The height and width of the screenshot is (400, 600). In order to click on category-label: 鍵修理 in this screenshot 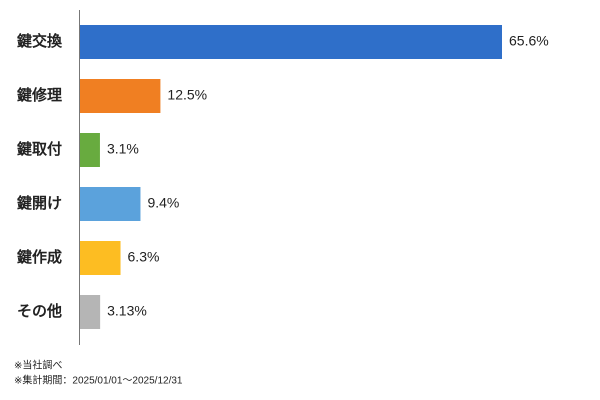, I will do `click(39, 95)`.